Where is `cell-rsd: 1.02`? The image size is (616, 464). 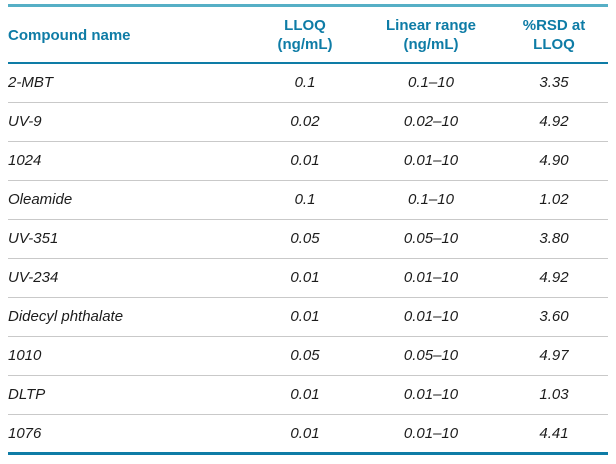 cell-rsd: 1.02 is located at coordinates (554, 200).